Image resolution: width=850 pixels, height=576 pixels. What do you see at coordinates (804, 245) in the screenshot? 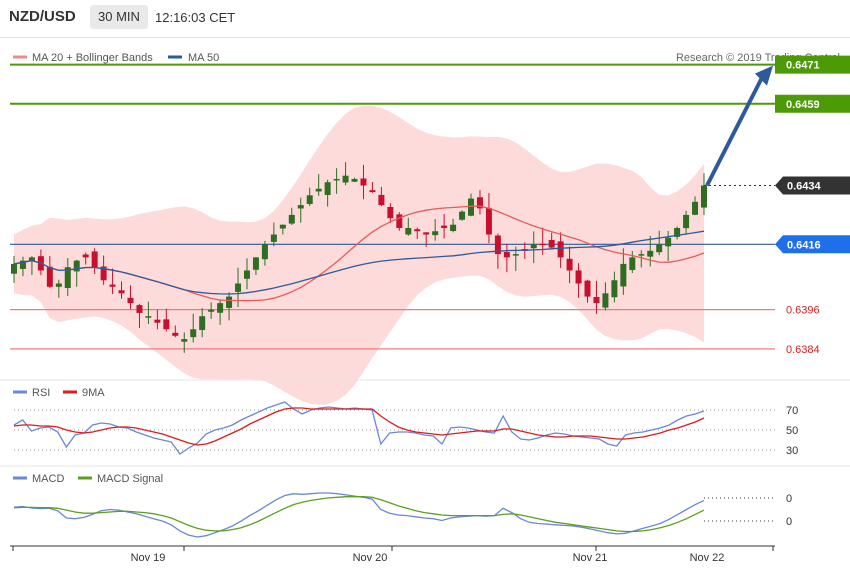
I see `ma50-level-0.6416: 0.6416` at bounding box center [804, 245].